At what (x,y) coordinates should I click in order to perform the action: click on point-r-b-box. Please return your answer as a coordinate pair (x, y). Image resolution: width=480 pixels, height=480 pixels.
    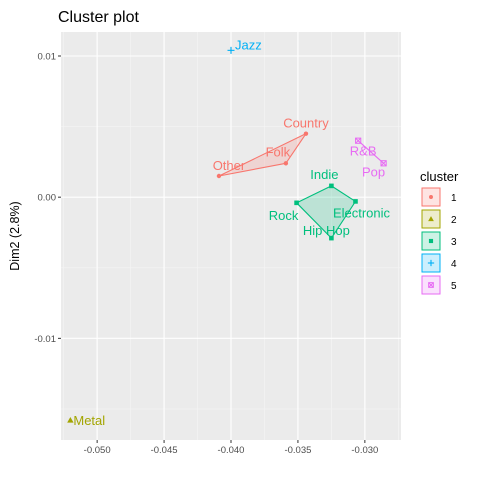
    Looking at the image, I should click on (358, 140).